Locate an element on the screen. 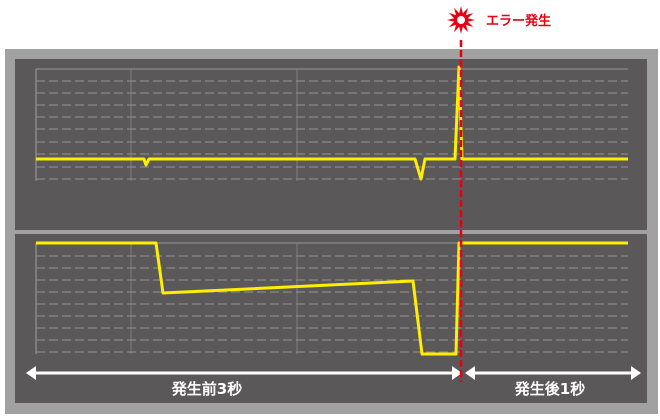  explosion-burst-icon is located at coordinates (461, 20).